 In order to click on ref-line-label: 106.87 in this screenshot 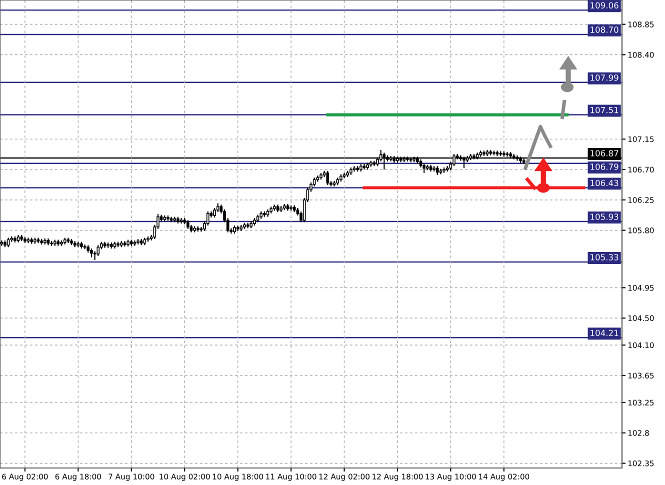, I will do `click(604, 153)`.